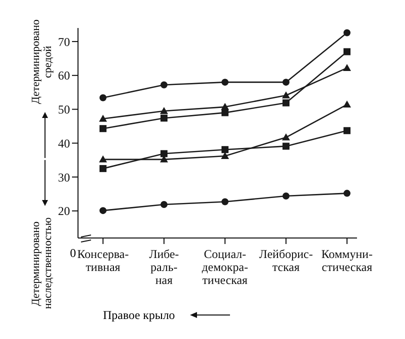  What do you see at coordinates (64, 41) in the screenshot?
I see `y-tick-label: 70` at bounding box center [64, 41].